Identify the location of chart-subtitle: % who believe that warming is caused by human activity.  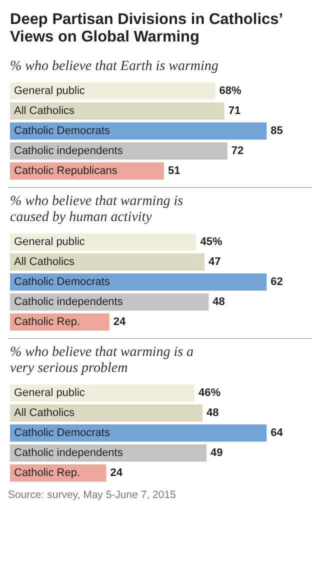
(97, 209).